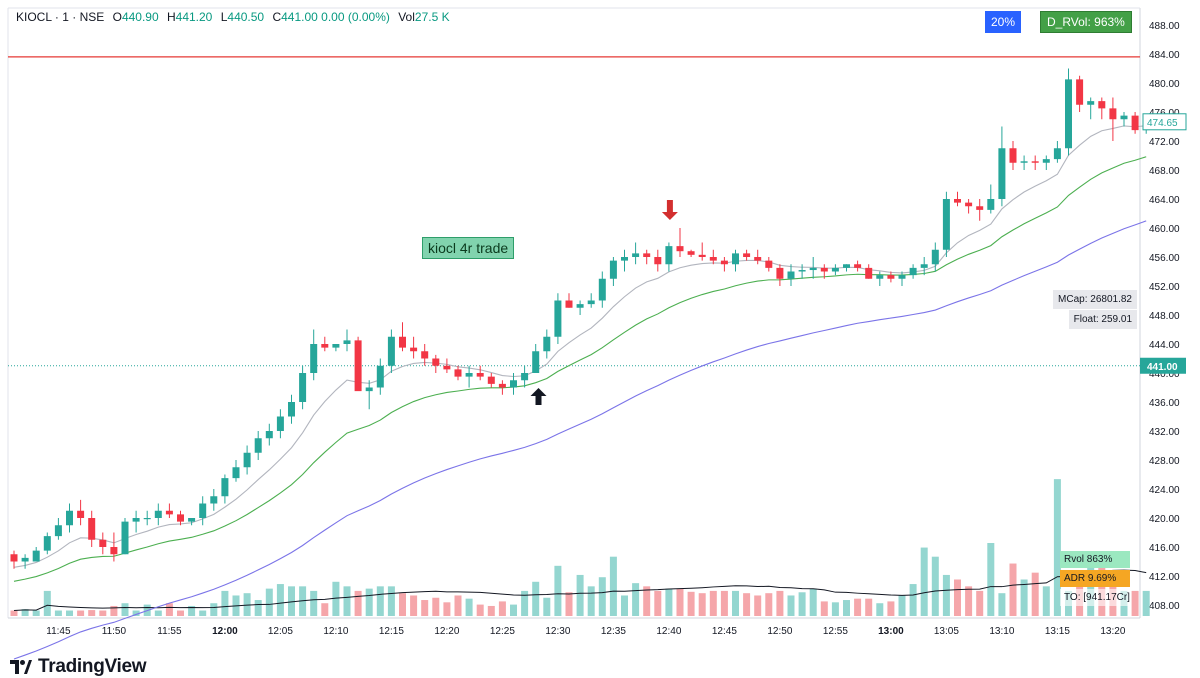  What do you see at coordinates (1164, 519) in the screenshot?
I see `price-tick-label: 420.00` at bounding box center [1164, 519].